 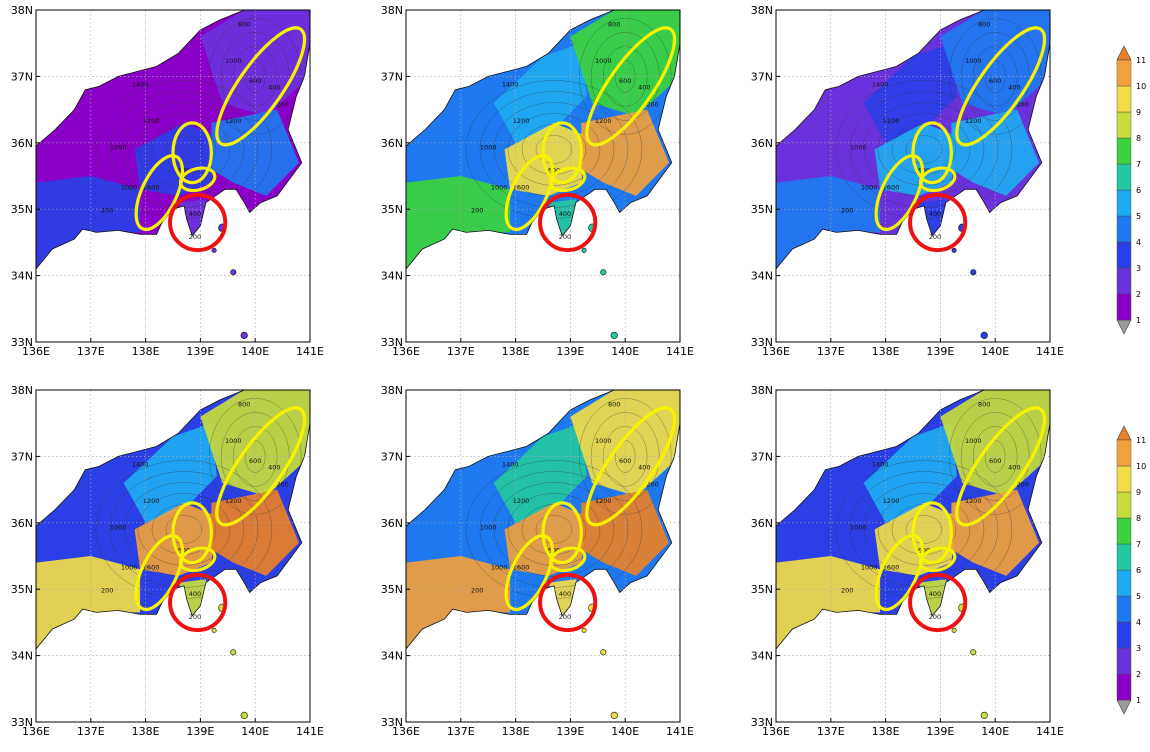 I want to click on y-tick-label: 37N, so click(x=22, y=76).